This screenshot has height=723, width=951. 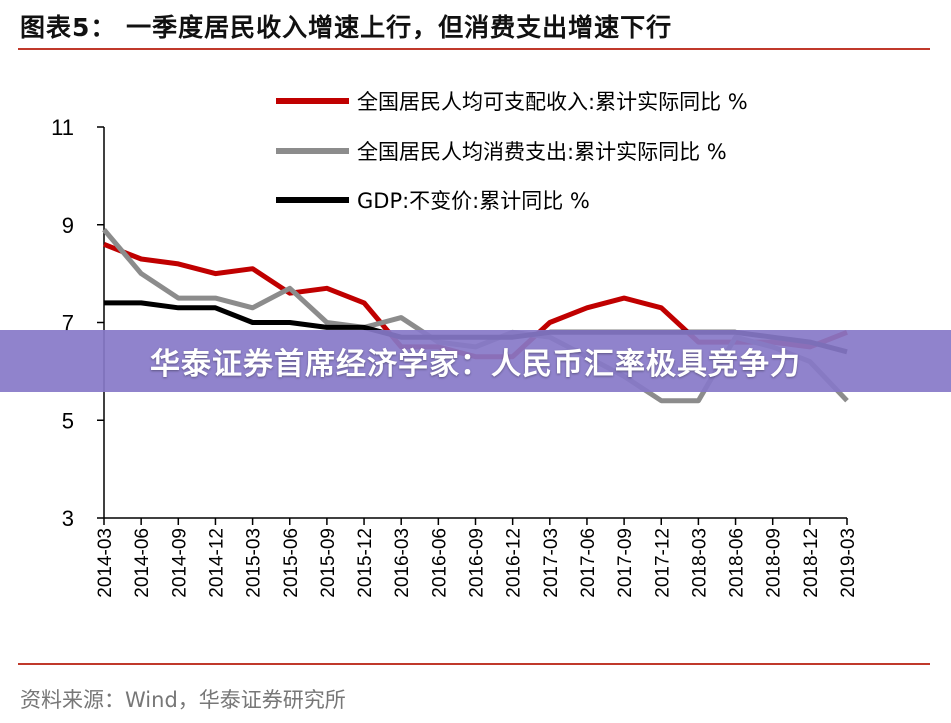 What do you see at coordinates (68, 518) in the screenshot?
I see `y-tick-label: 3` at bounding box center [68, 518].